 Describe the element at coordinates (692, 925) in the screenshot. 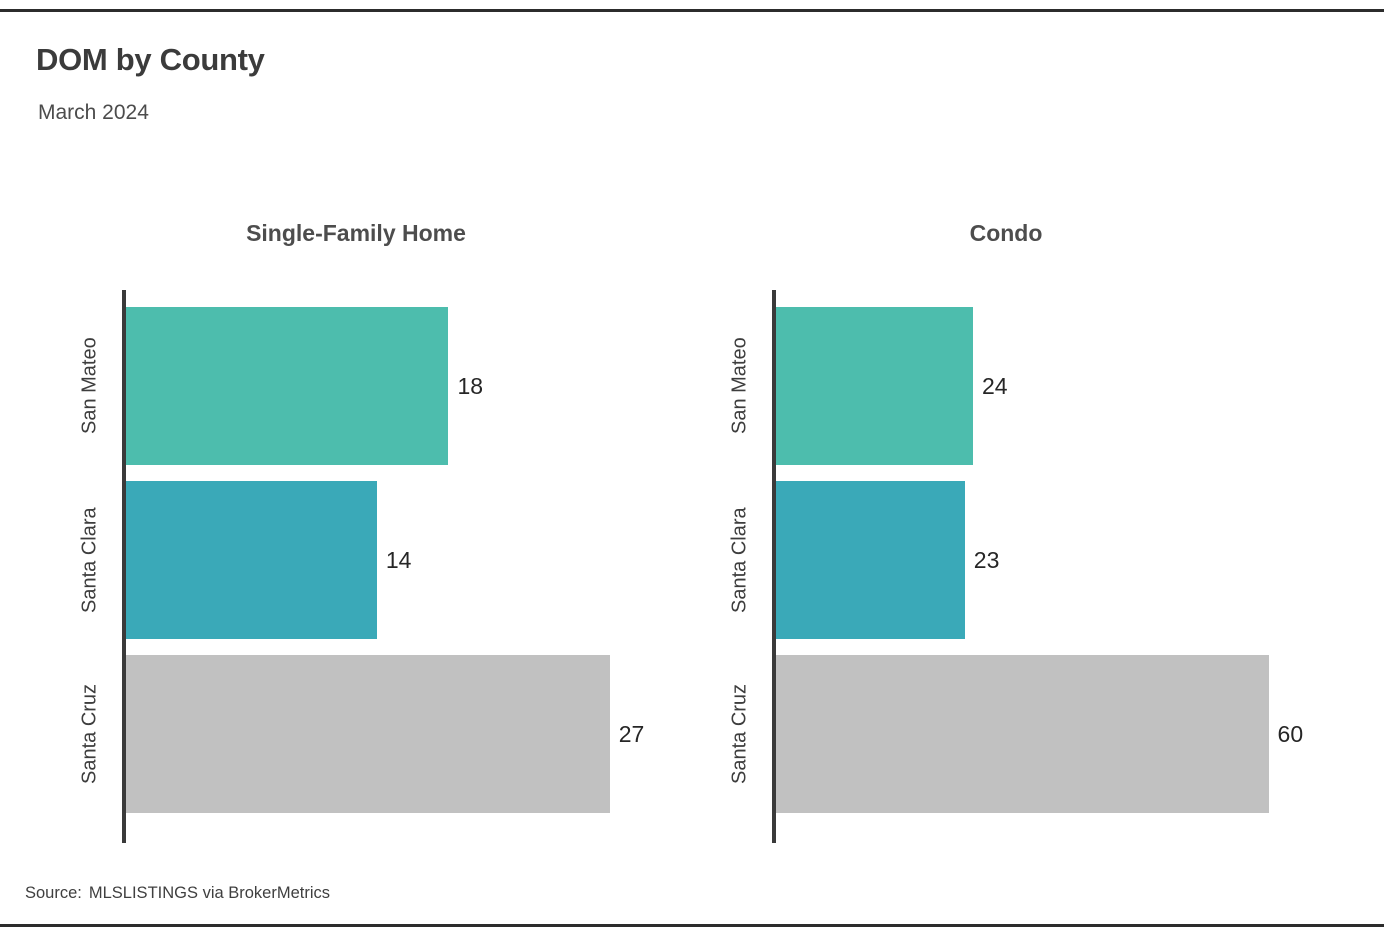

I see `bottom-rule` at that location.